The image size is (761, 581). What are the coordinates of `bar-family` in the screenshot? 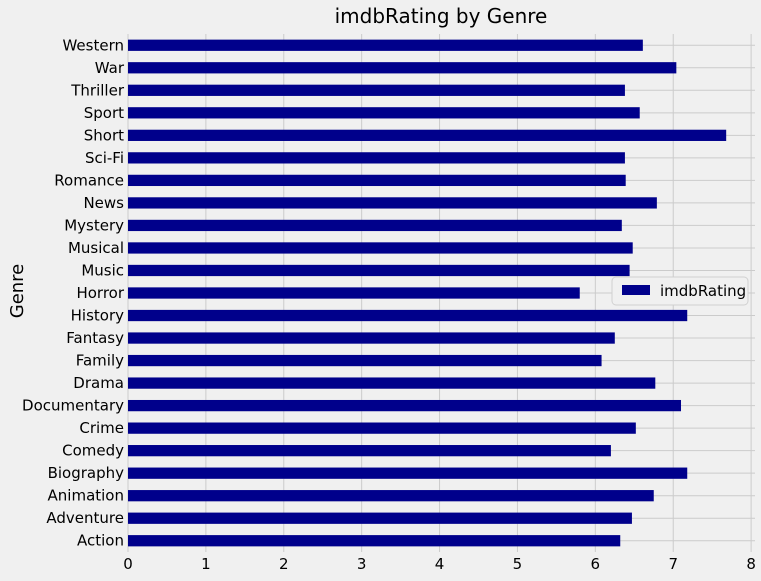 It's located at (365, 360).